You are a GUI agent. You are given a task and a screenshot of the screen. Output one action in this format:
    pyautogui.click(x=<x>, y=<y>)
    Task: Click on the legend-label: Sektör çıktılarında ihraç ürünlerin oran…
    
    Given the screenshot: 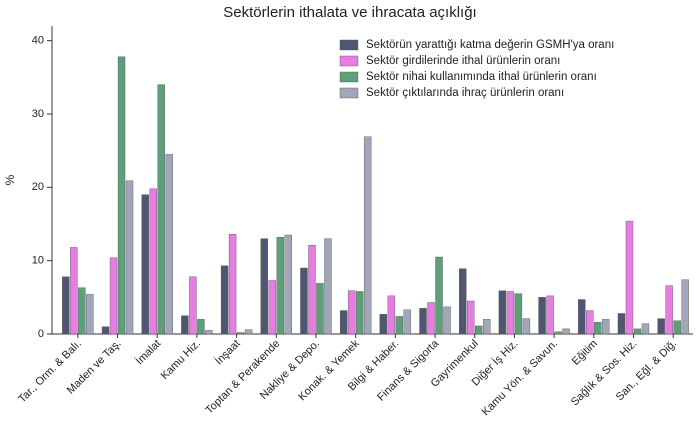 What is the action you would take?
    pyautogui.click(x=465, y=93)
    